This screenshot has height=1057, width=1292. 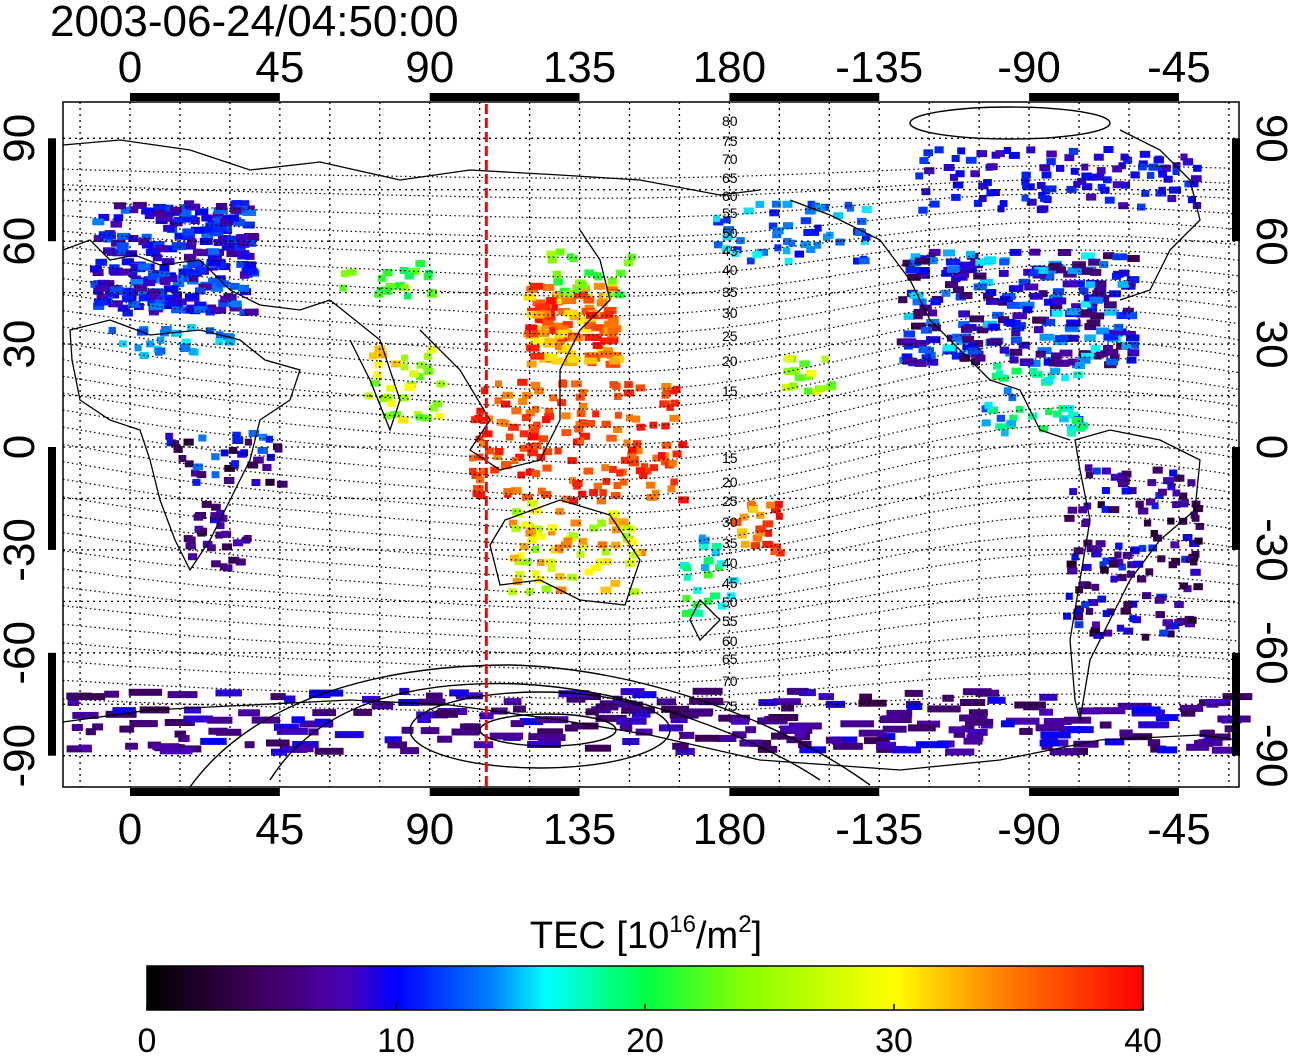 I want to click on magnetic-contour-line, so click(x=651, y=358).